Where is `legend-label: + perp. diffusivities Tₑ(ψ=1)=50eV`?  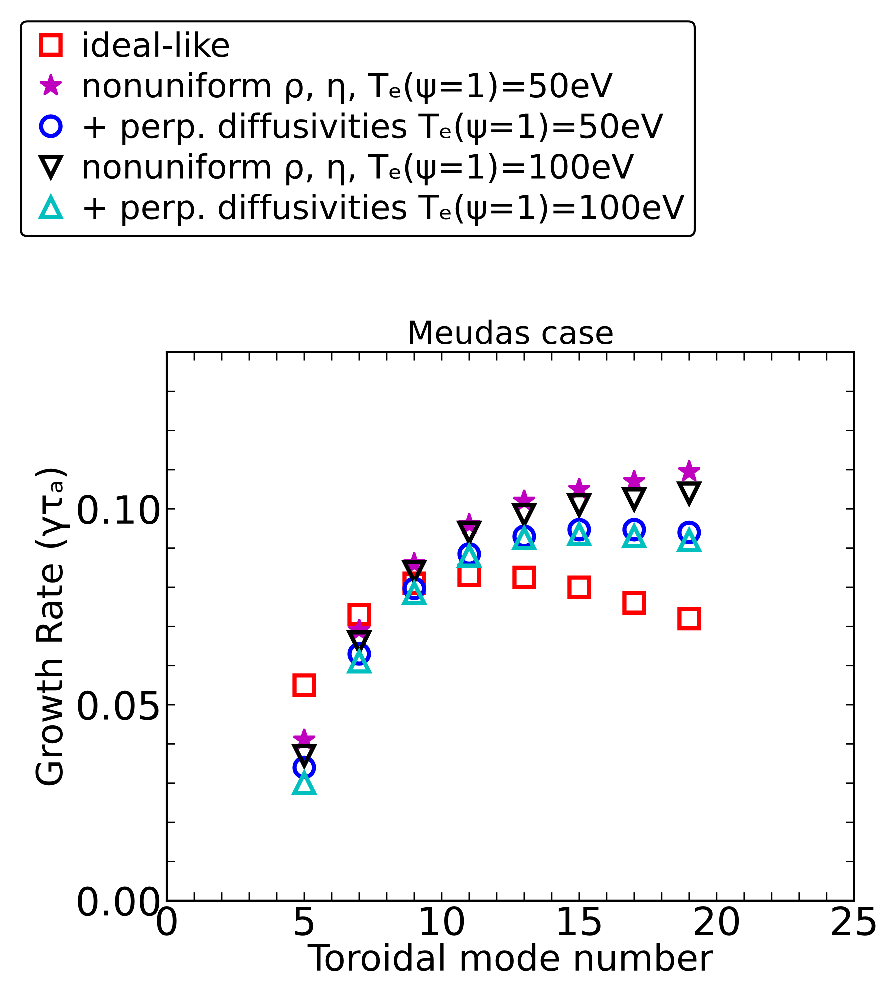 legend-label: + perp. diffusivities Tₑ(ψ=1)=50eV is located at coordinates (374, 129).